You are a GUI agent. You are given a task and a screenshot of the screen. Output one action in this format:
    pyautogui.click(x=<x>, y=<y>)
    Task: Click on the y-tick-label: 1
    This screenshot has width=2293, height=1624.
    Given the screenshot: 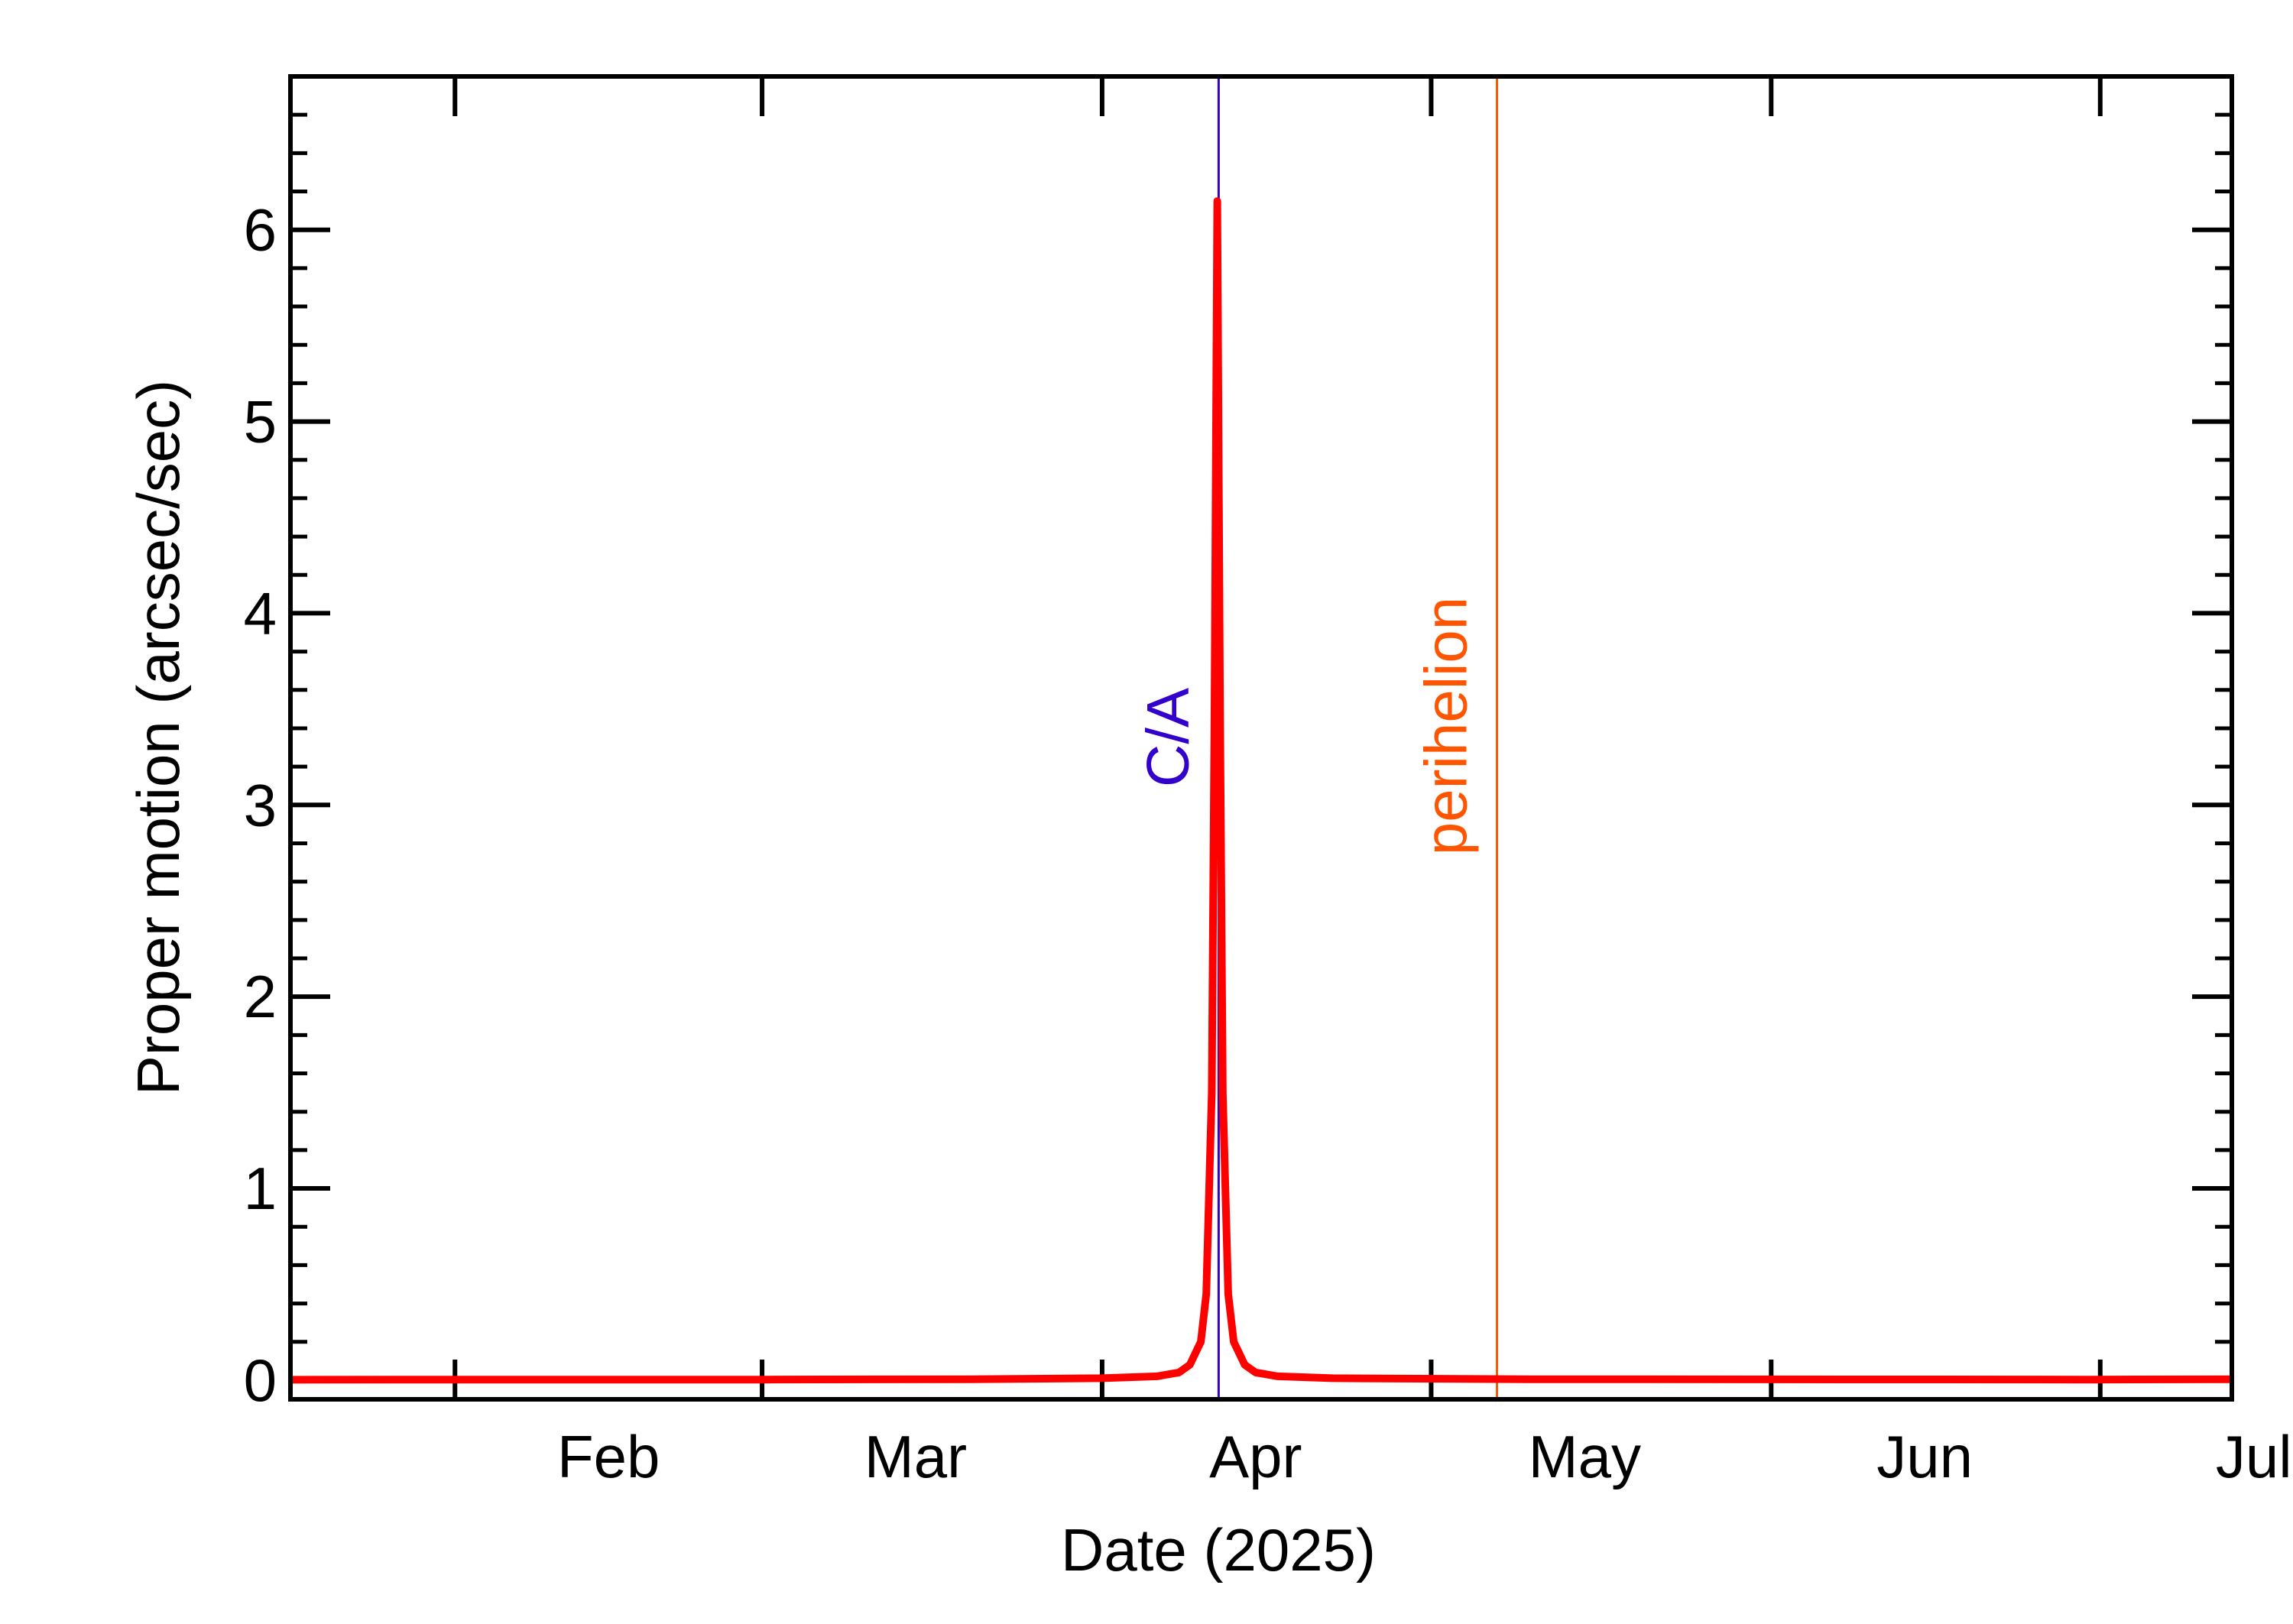 What is the action you would take?
    pyautogui.click(x=260, y=1188)
    